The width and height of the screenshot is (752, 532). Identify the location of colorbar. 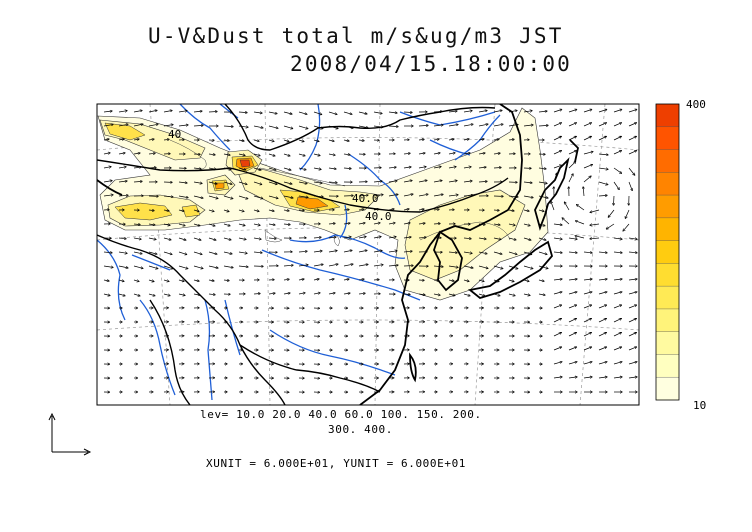
(667, 252).